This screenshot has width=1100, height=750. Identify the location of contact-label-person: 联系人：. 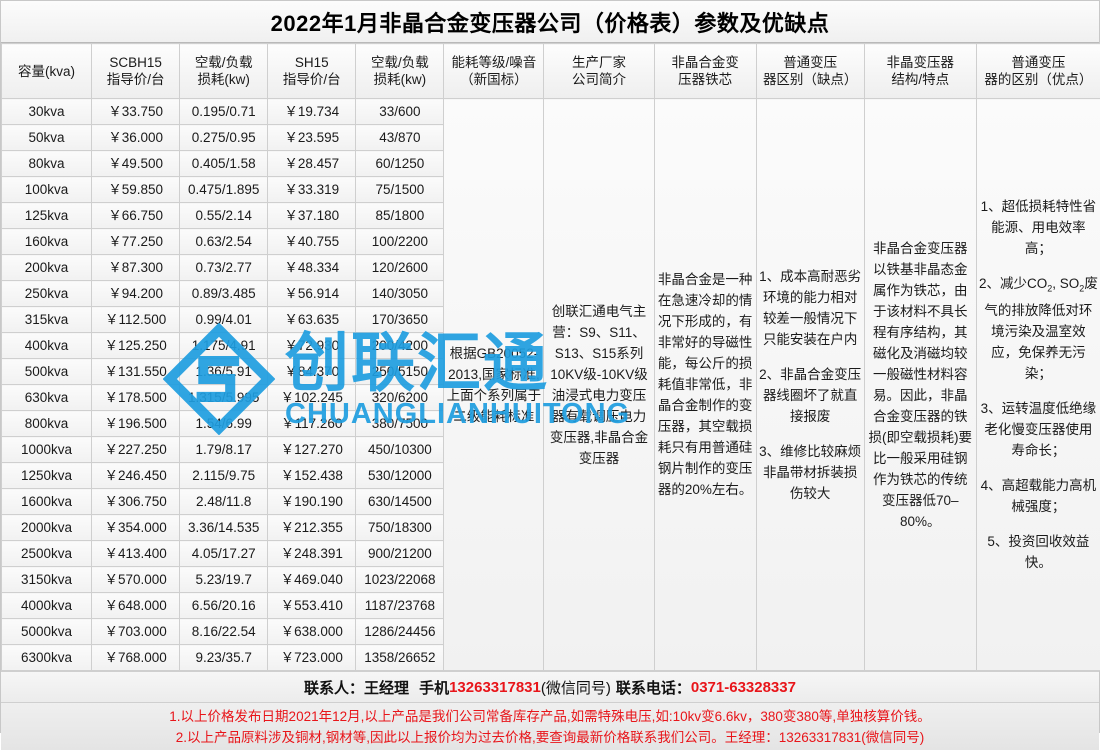
(334, 687).